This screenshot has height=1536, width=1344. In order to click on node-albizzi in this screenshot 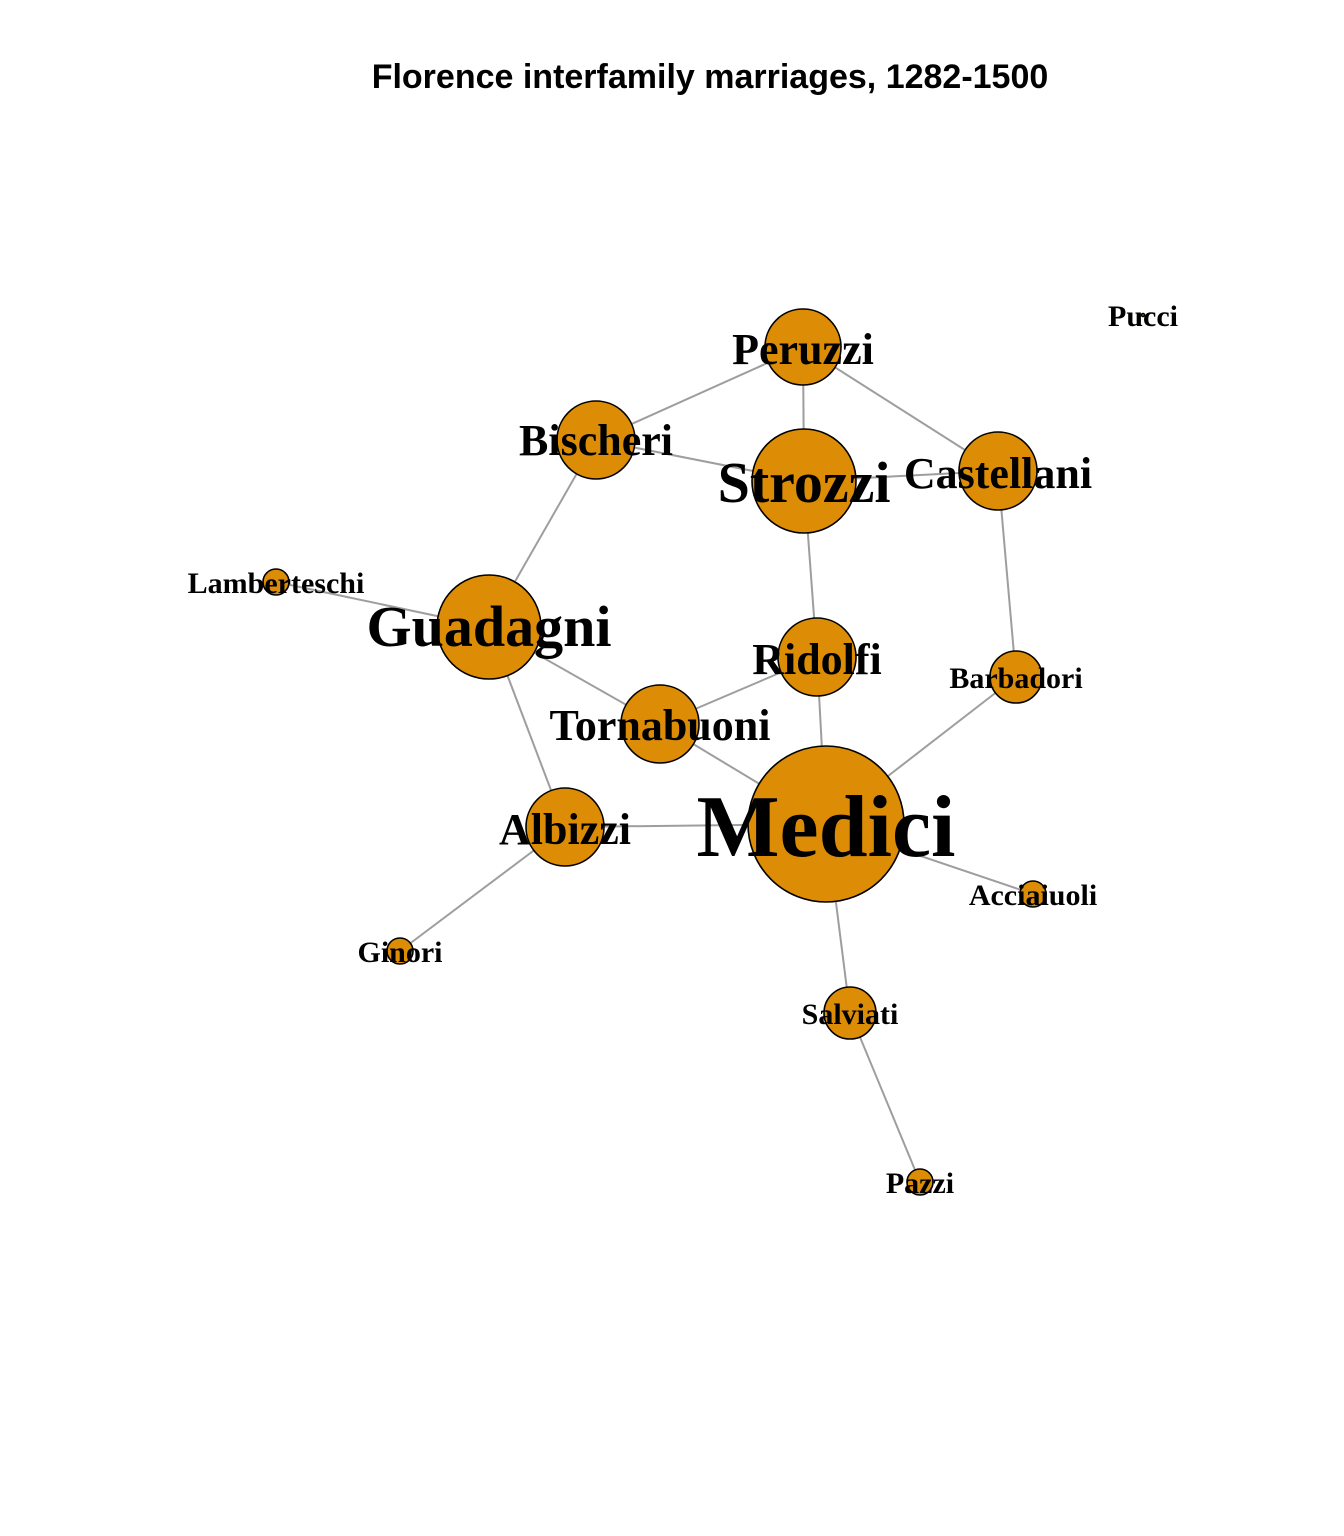, I will do `click(565, 827)`.